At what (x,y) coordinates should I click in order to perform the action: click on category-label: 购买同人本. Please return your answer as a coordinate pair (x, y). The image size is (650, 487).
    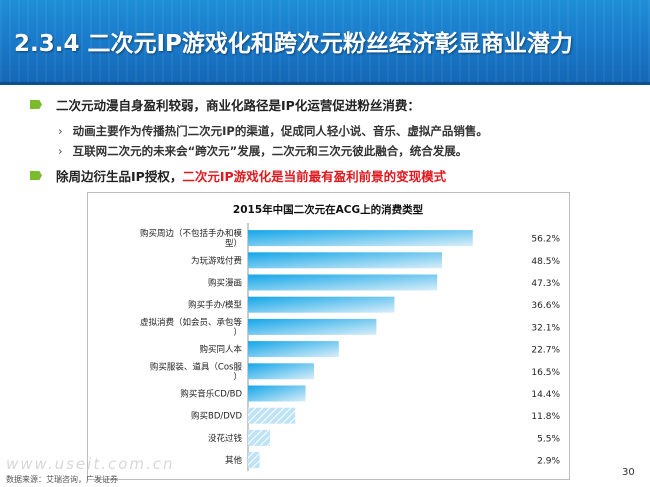
    Looking at the image, I should click on (220, 349).